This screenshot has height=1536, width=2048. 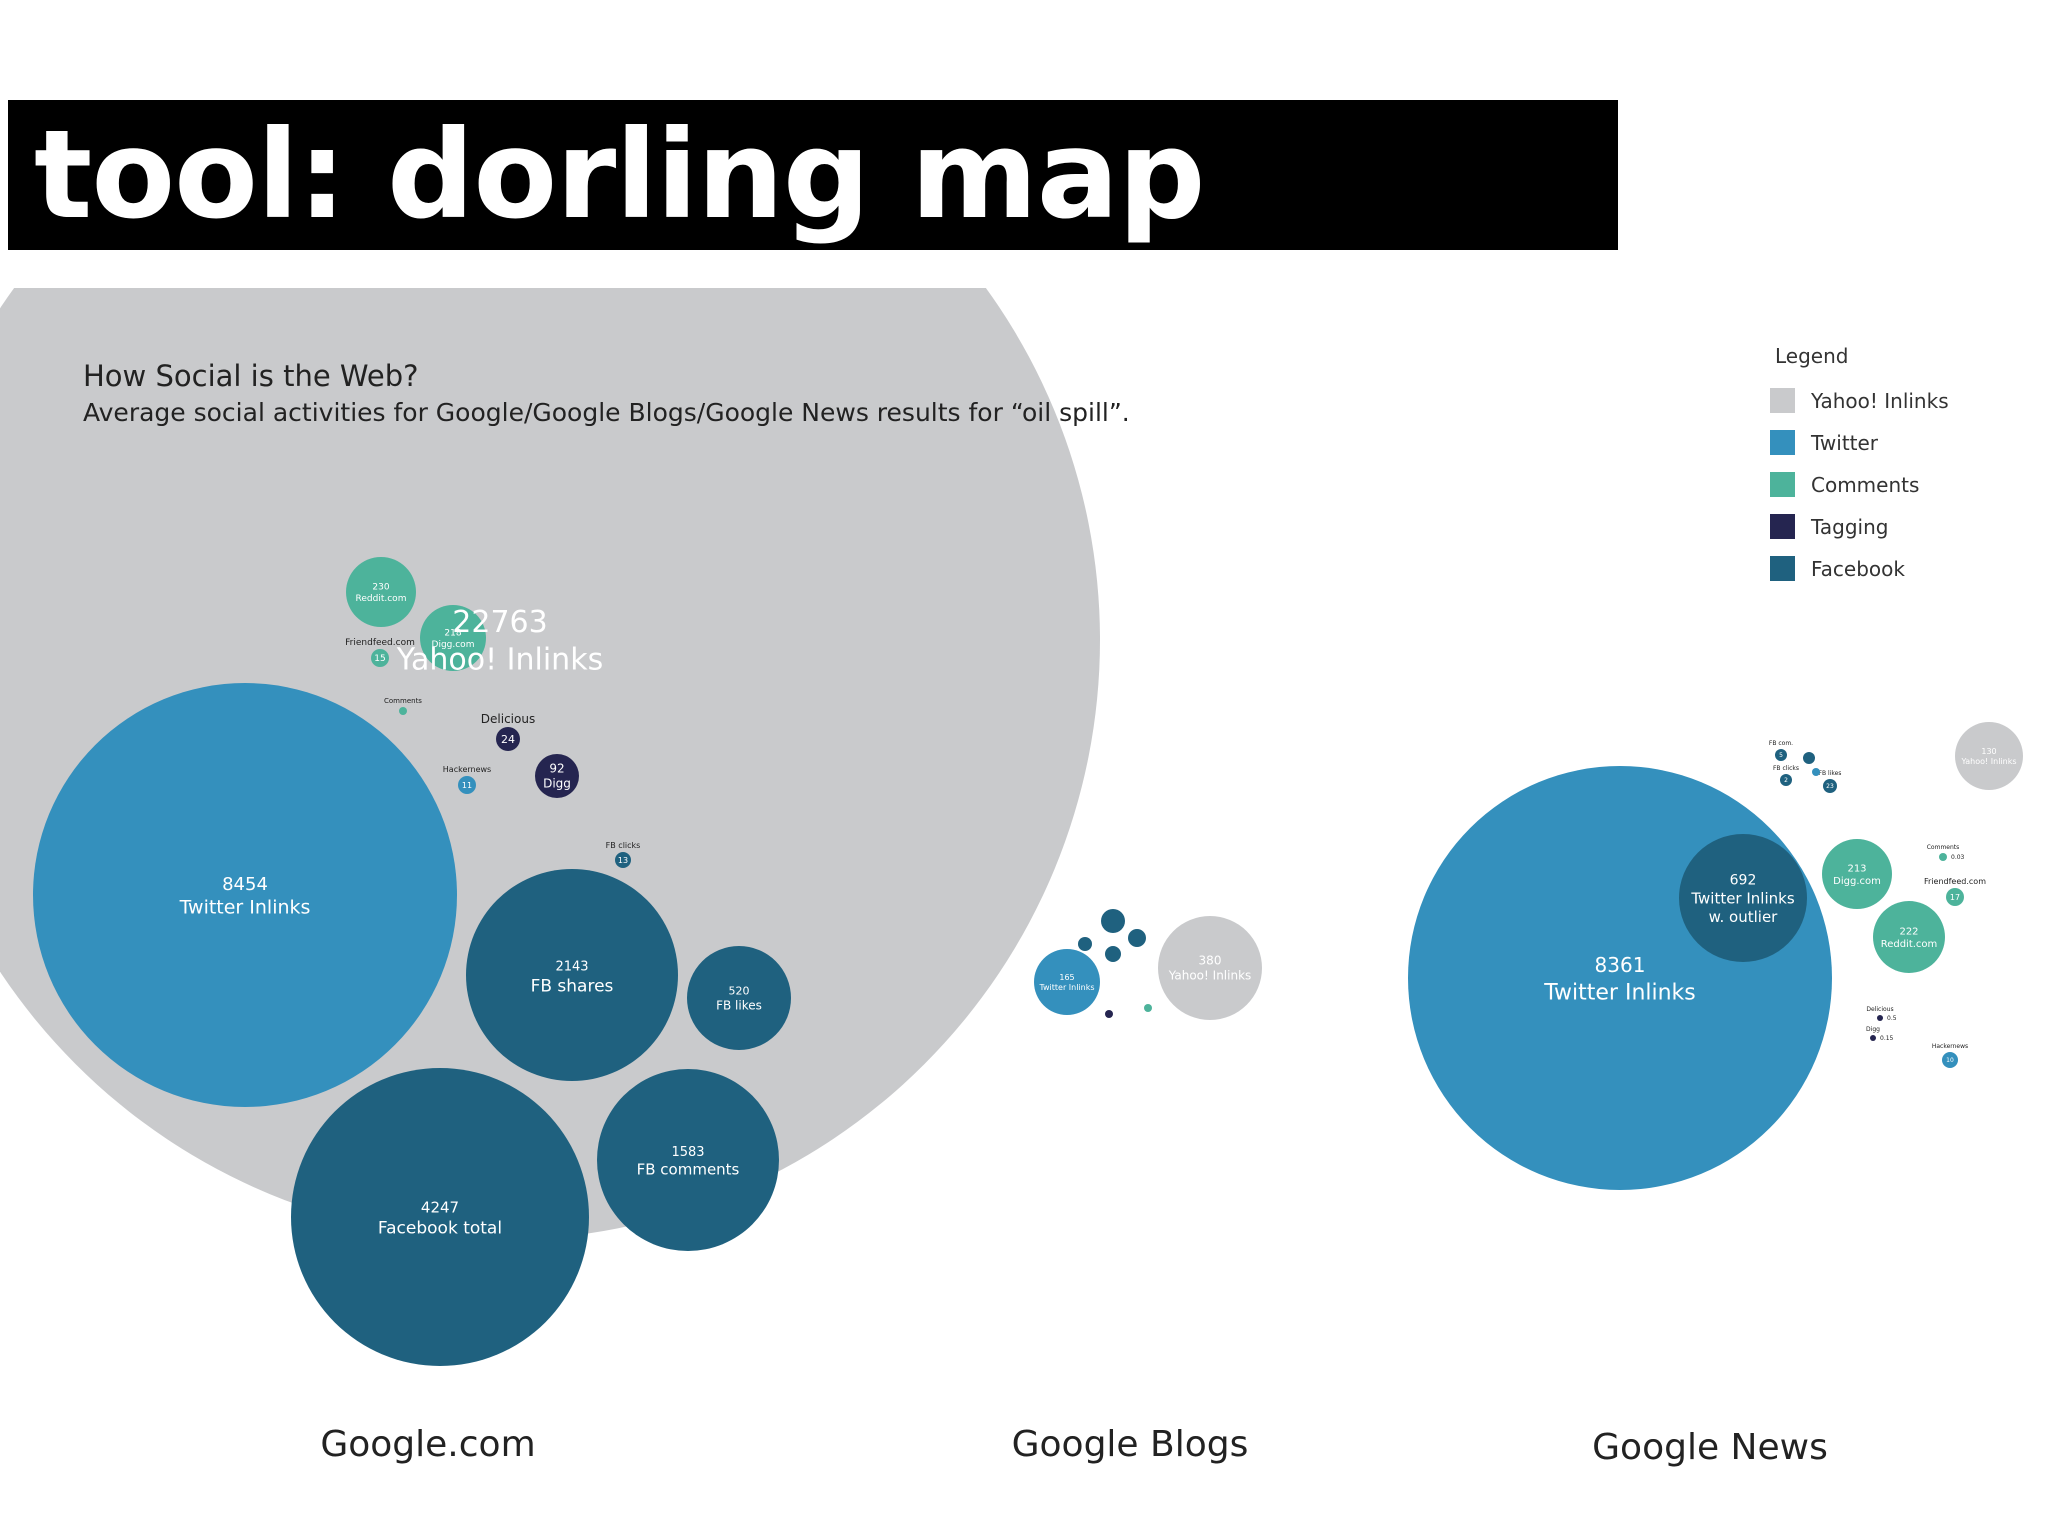 What do you see at coordinates (440, 1229) in the screenshot?
I see `bubble-label: Facebook total` at bounding box center [440, 1229].